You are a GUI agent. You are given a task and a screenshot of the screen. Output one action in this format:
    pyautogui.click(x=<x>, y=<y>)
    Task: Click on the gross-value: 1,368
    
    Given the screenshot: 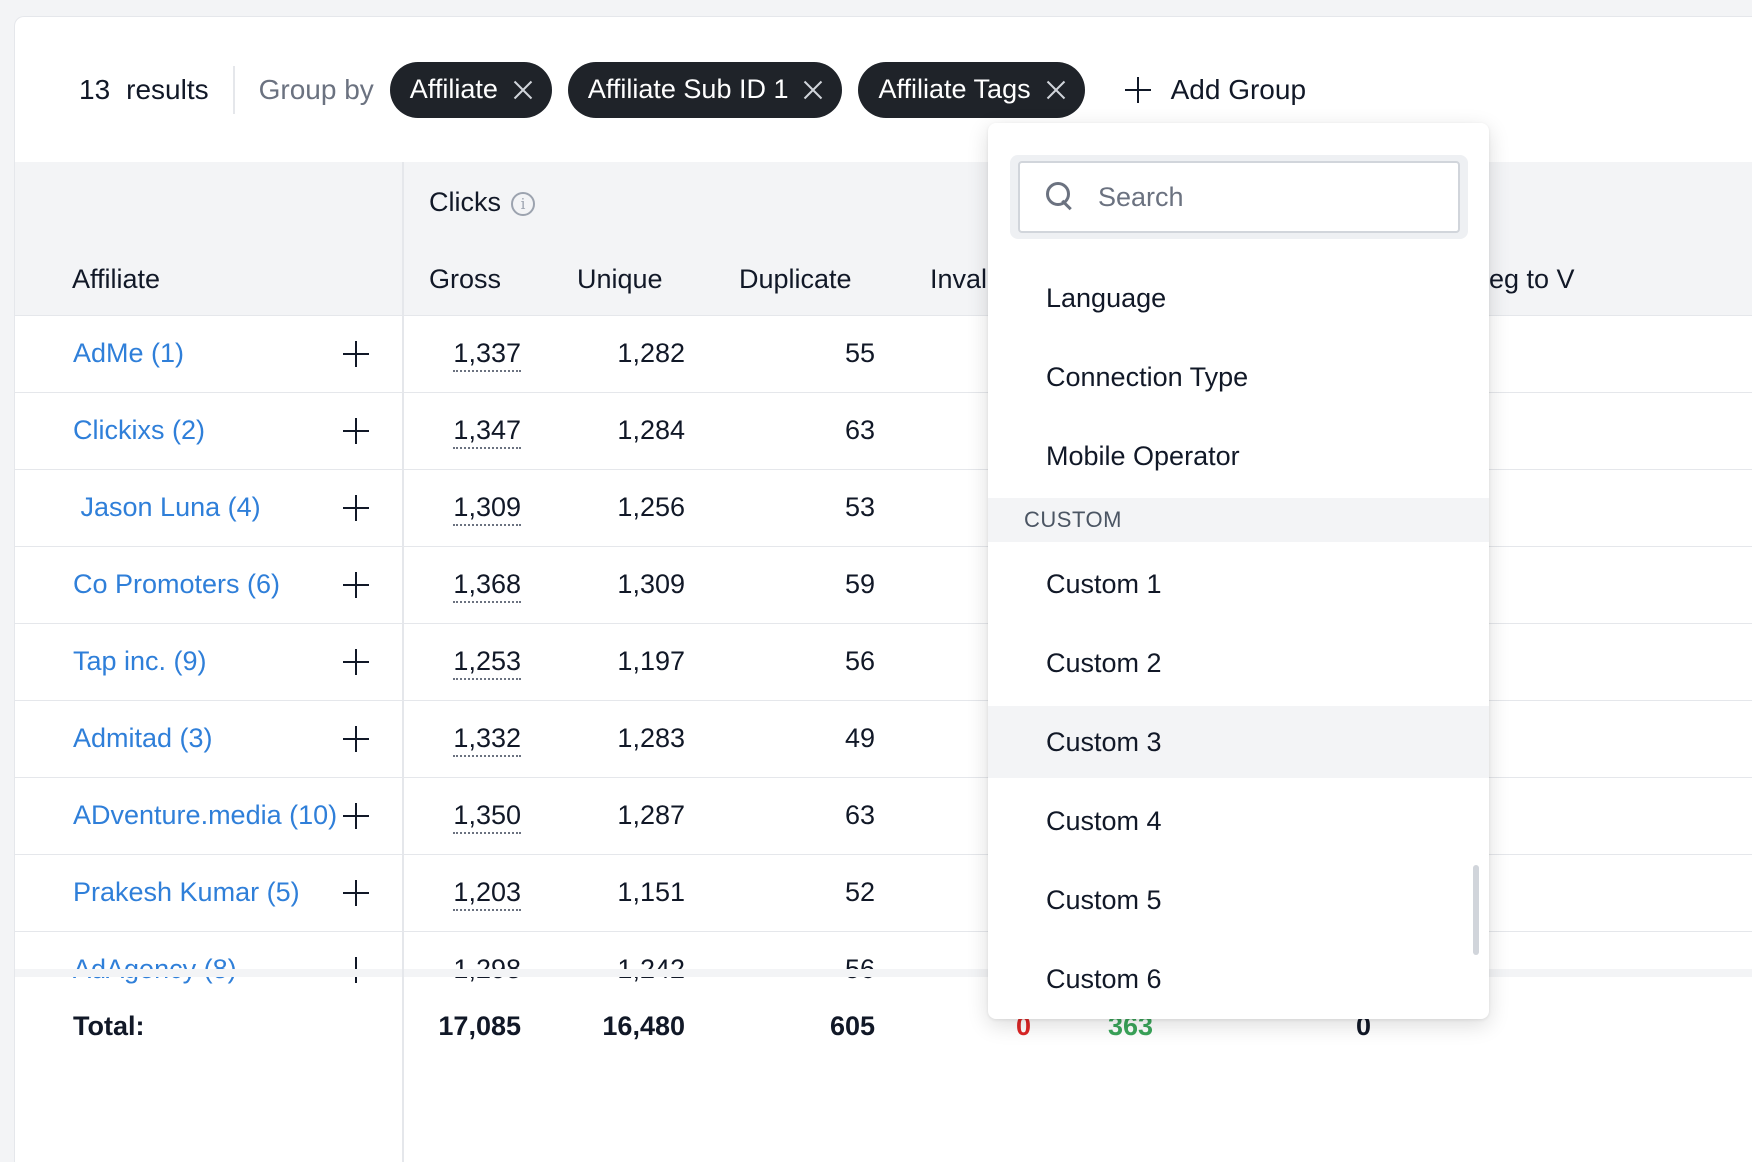 What is the action you would take?
    pyautogui.click(x=487, y=586)
    